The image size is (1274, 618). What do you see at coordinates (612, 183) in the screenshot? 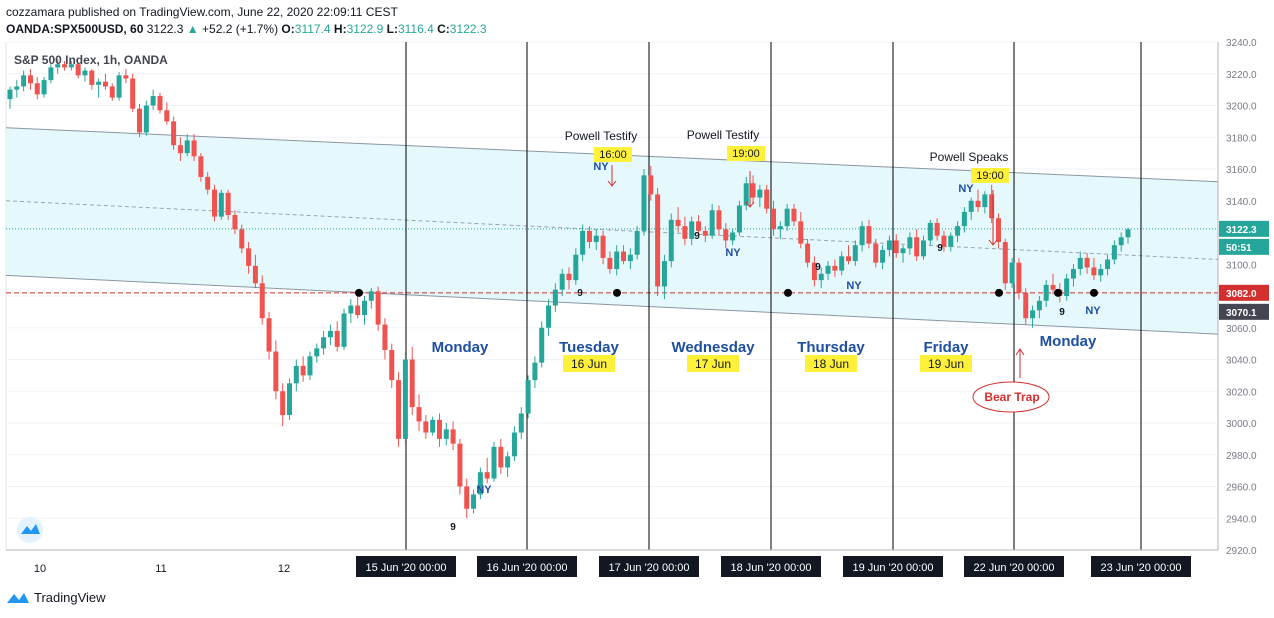
I see `event-arrow-head` at bounding box center [612, 183].